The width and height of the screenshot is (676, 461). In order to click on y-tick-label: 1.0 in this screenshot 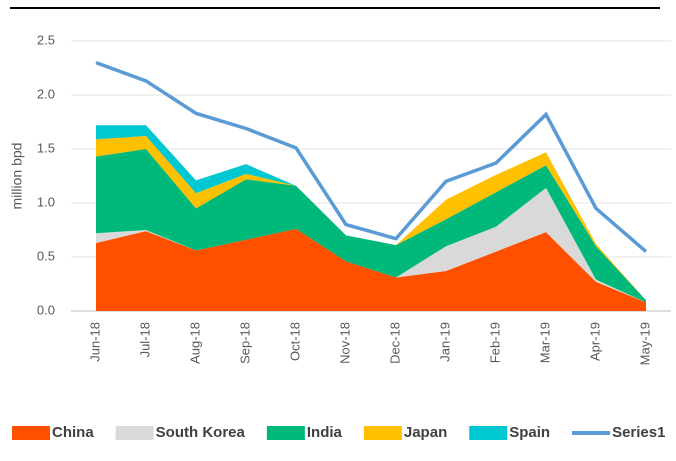, I will do `click(46, 201)`.